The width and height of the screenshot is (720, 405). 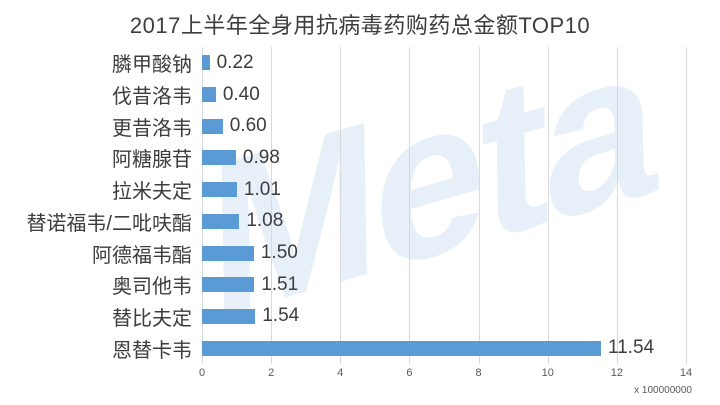 What do you see at coordinates (152, 65) in the screenshot?
I see `category-label: 膦甲酸钠` at bounding box center [152, 65].